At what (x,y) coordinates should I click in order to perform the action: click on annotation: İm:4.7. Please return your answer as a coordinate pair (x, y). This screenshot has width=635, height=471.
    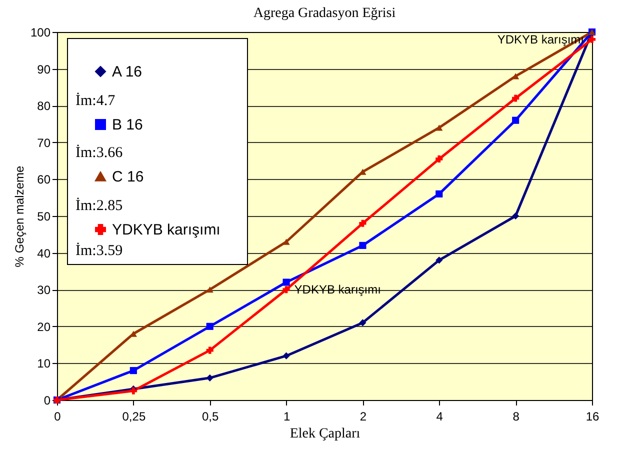
    Looking at the image, I should click on (96, 101).